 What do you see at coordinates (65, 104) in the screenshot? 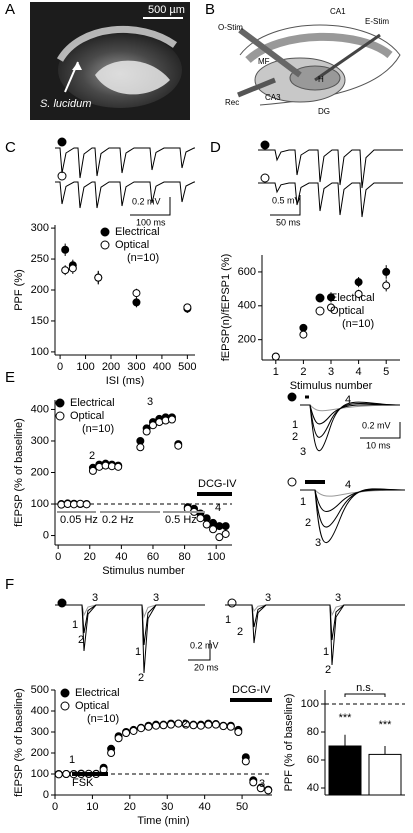
I see `arrow-label: S. lucidum` at bounding box center [65, 104].